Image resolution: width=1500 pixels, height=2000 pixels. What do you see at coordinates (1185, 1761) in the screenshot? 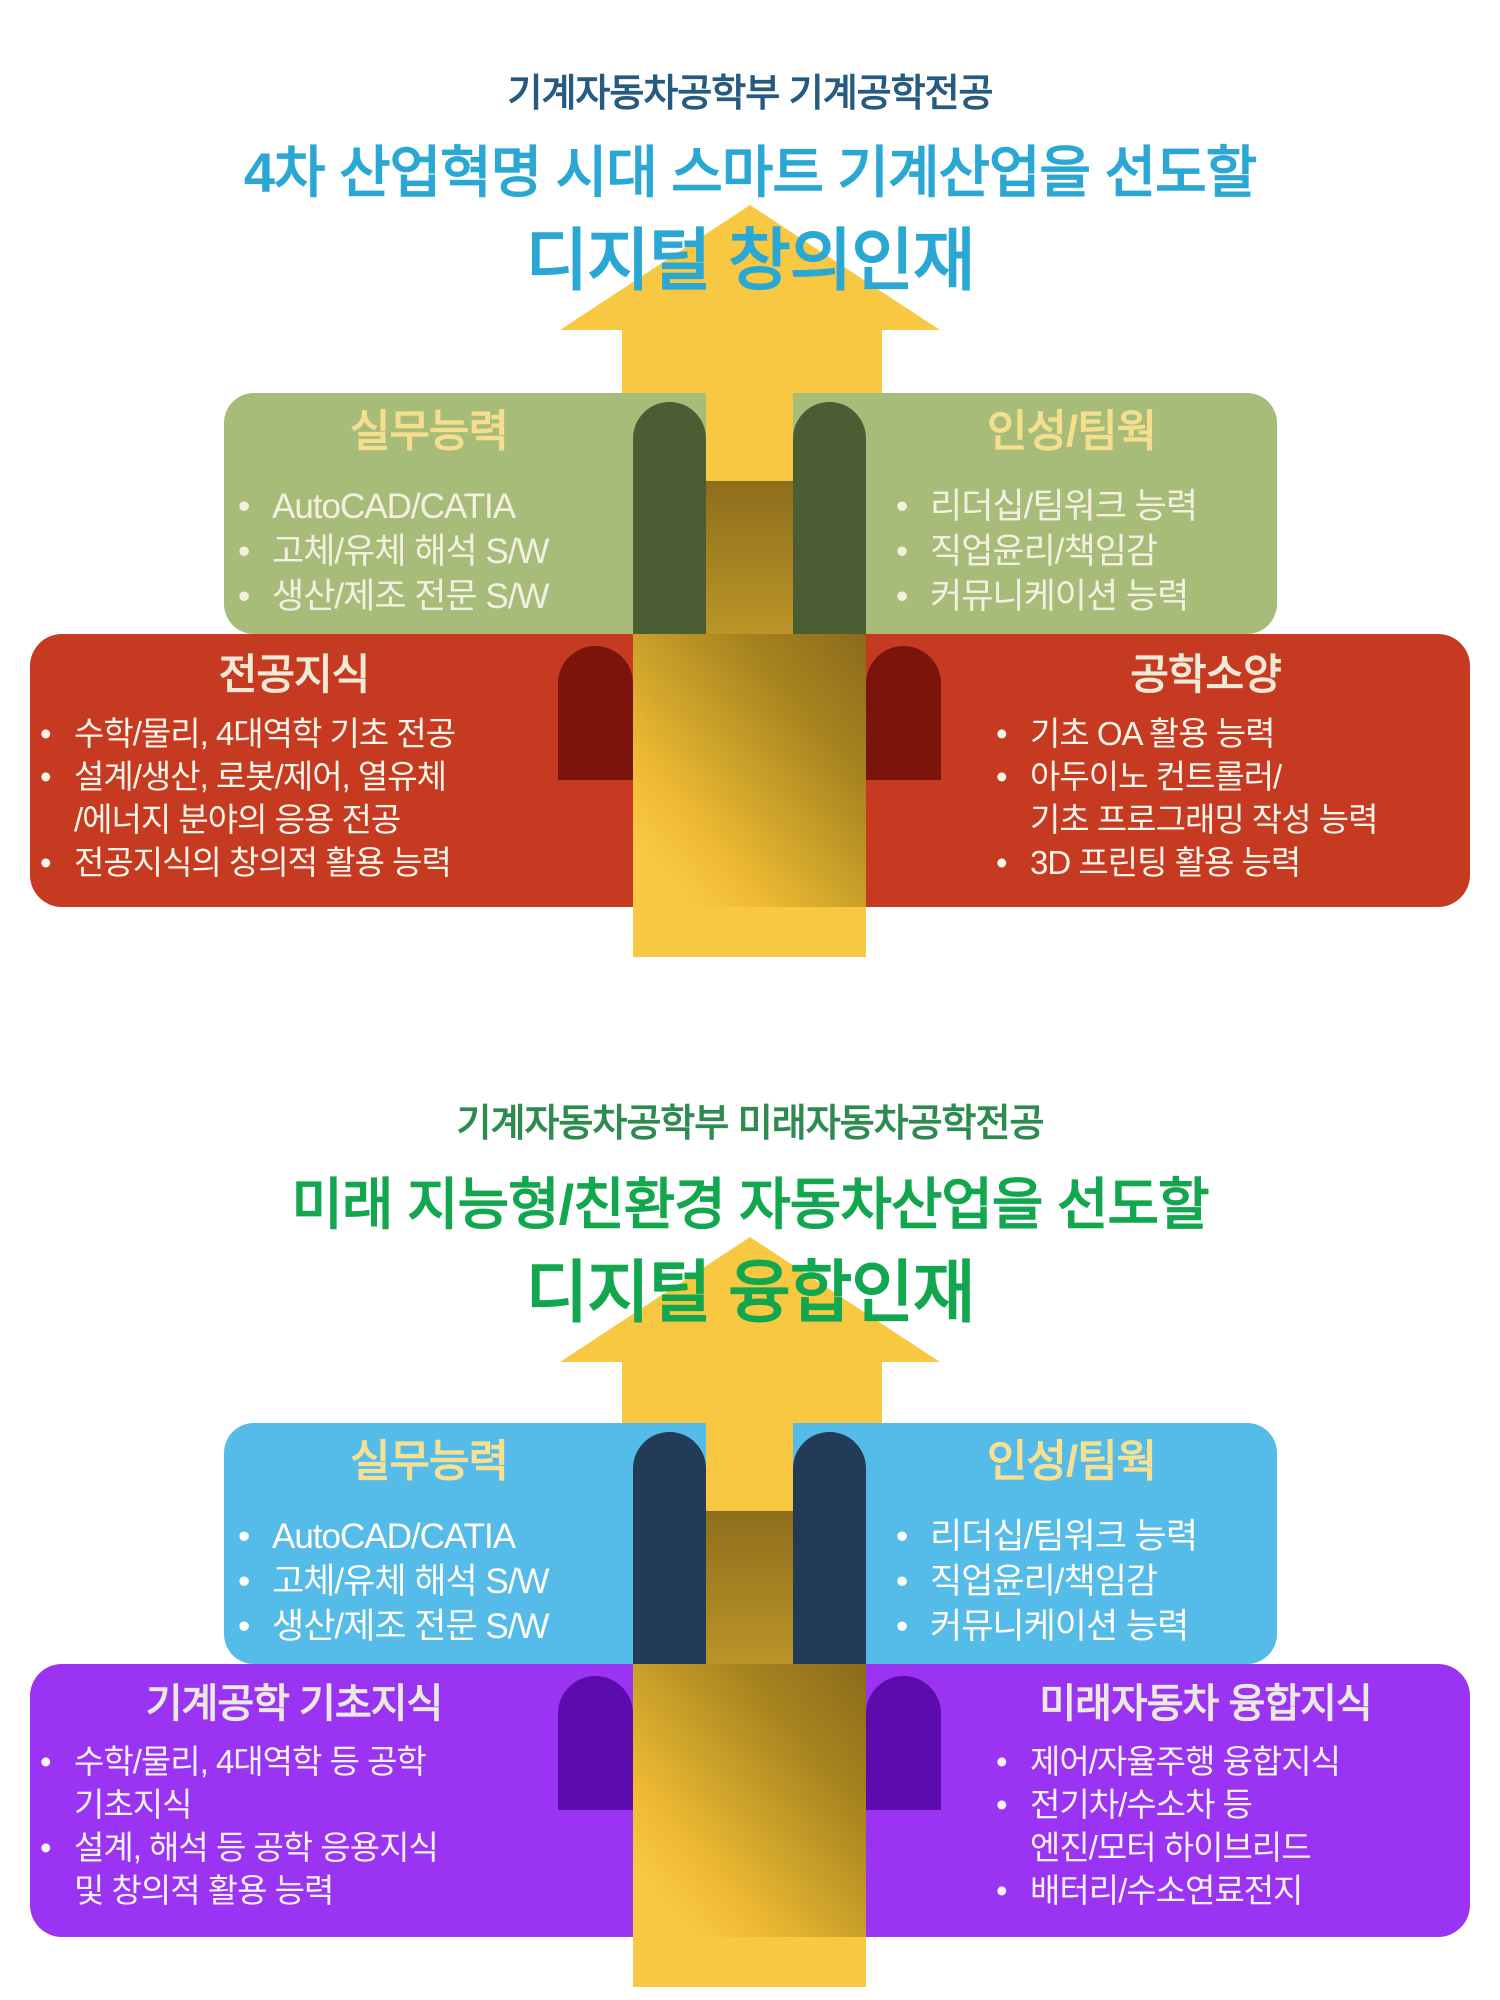
I see `list-item-text: 제어/자율주행 융합지식` at bounding box center [1185, 1761].